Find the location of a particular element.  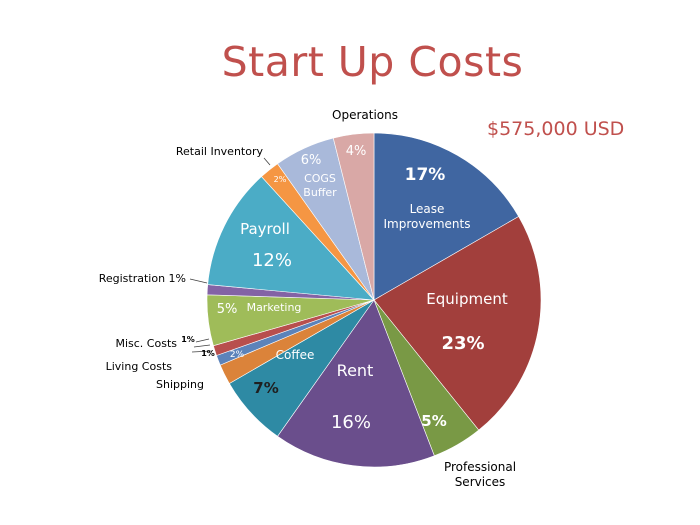

living-leader-line is located at coordinates (202, 346).